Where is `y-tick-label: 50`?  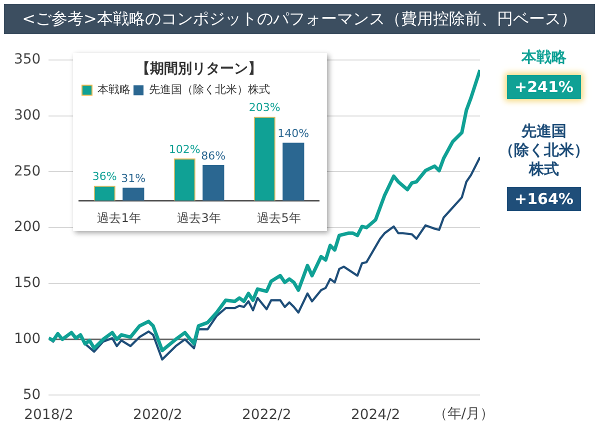
y-tick-label: 50 is located at coordinates (31, 394).